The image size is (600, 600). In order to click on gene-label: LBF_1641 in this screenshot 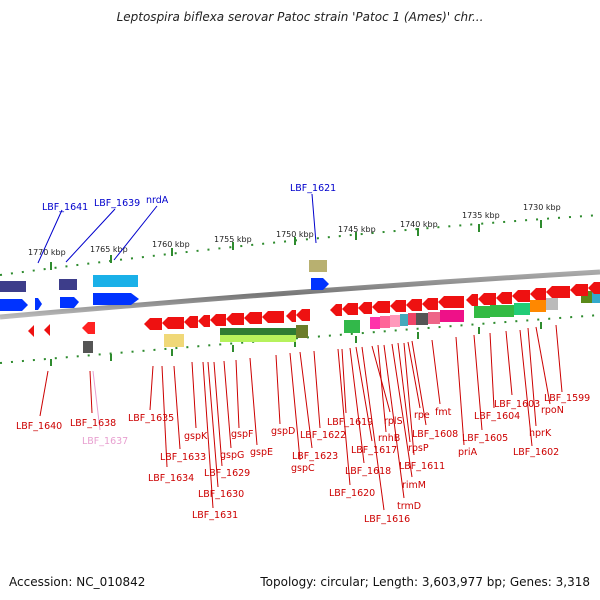, I will do `click(65, 207)`.